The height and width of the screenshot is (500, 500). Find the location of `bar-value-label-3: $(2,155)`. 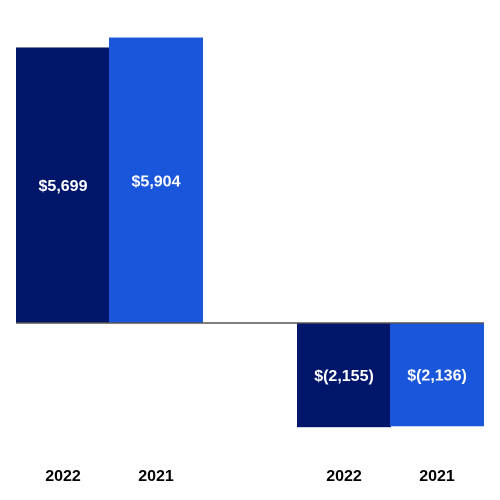

bar-value-label-3: $(2,155) is located at coordinates (344, 376).